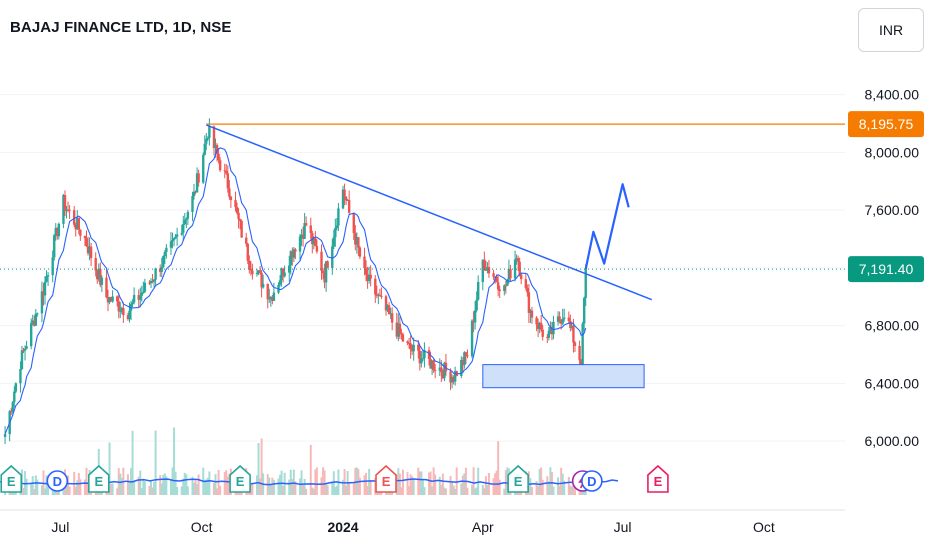 The image size is (932, 550). I want to click on last-price-tag, so click(886, 269).